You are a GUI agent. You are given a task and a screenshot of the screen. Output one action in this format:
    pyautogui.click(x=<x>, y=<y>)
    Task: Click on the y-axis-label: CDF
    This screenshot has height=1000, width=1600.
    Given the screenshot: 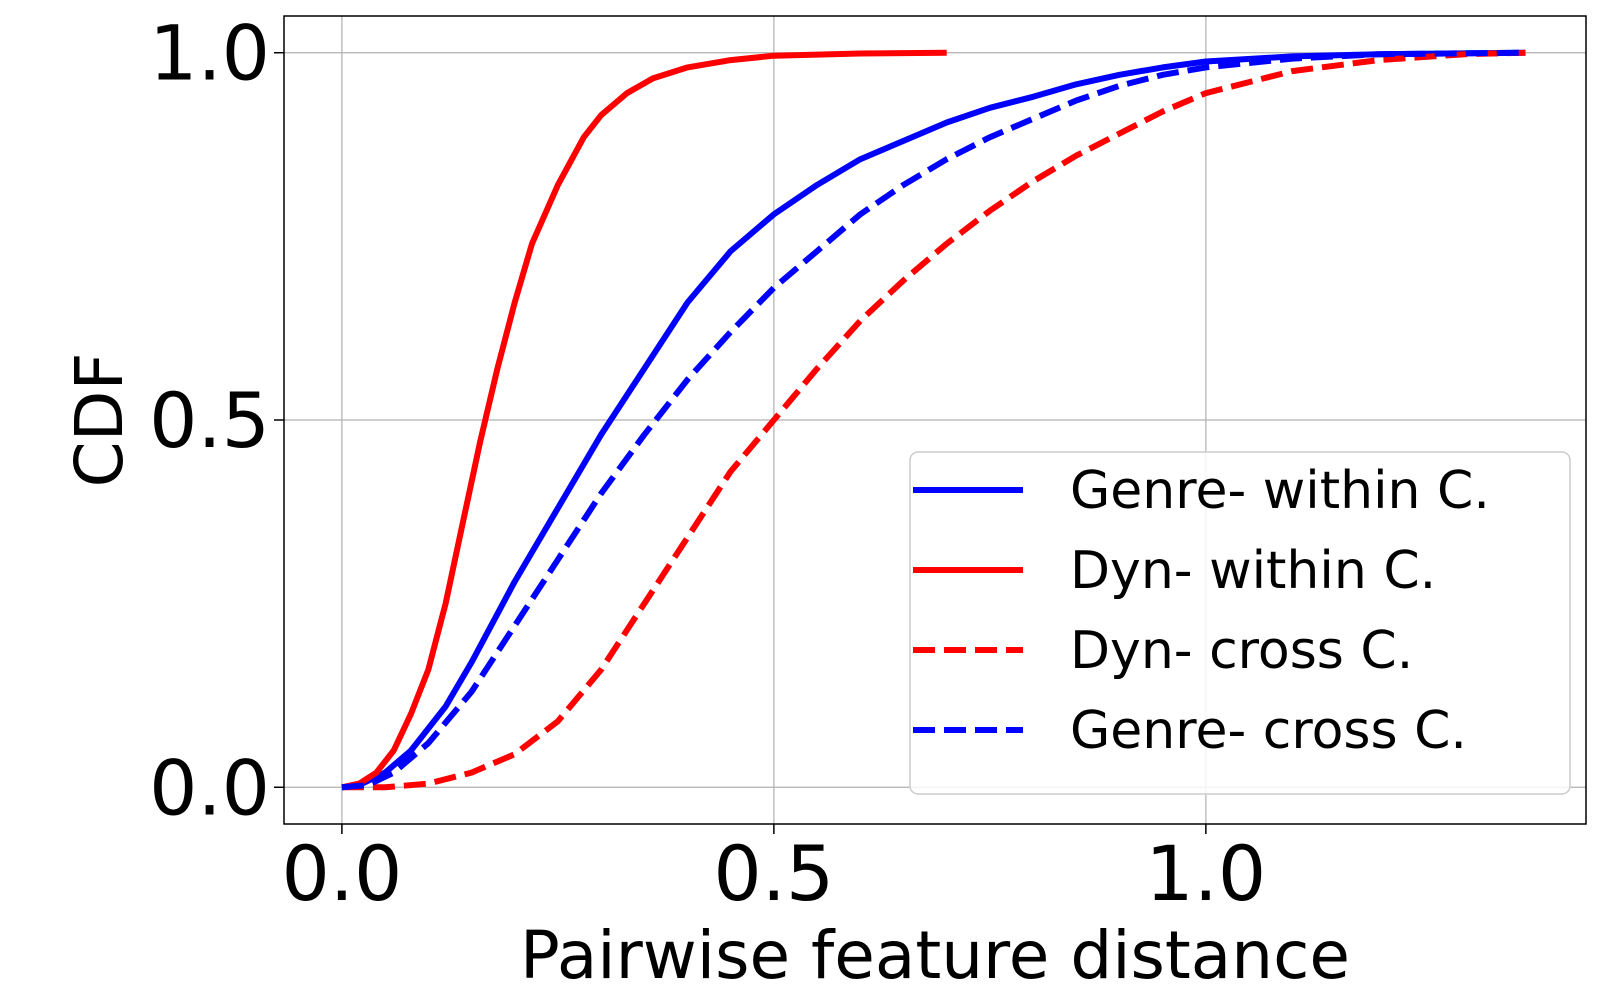 What is the action you would take?
    pyautogui.click(x=99, y=420)
    